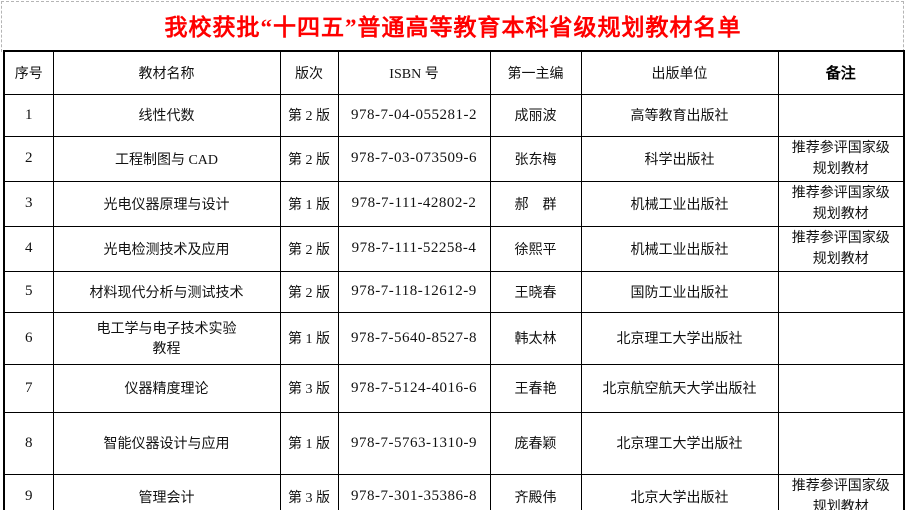 This screenshot has height=510, width=906. I want to click on cell-editor: 张东梅, so click(535, 158).